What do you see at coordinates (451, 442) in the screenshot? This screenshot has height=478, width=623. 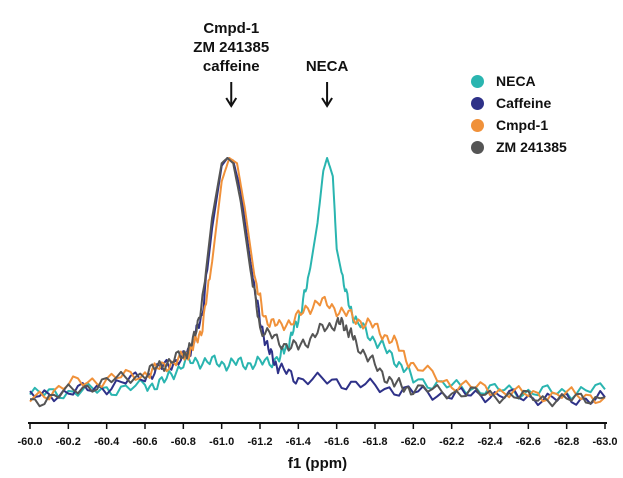 I see `x-tick-label: -62.2` at bounding box center [451, 442].